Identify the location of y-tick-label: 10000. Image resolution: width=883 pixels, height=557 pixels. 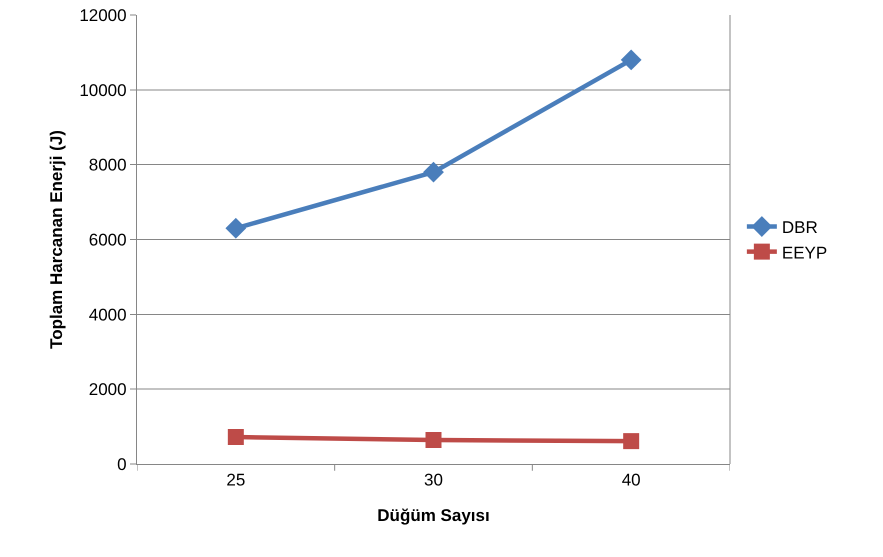
(103, 90).